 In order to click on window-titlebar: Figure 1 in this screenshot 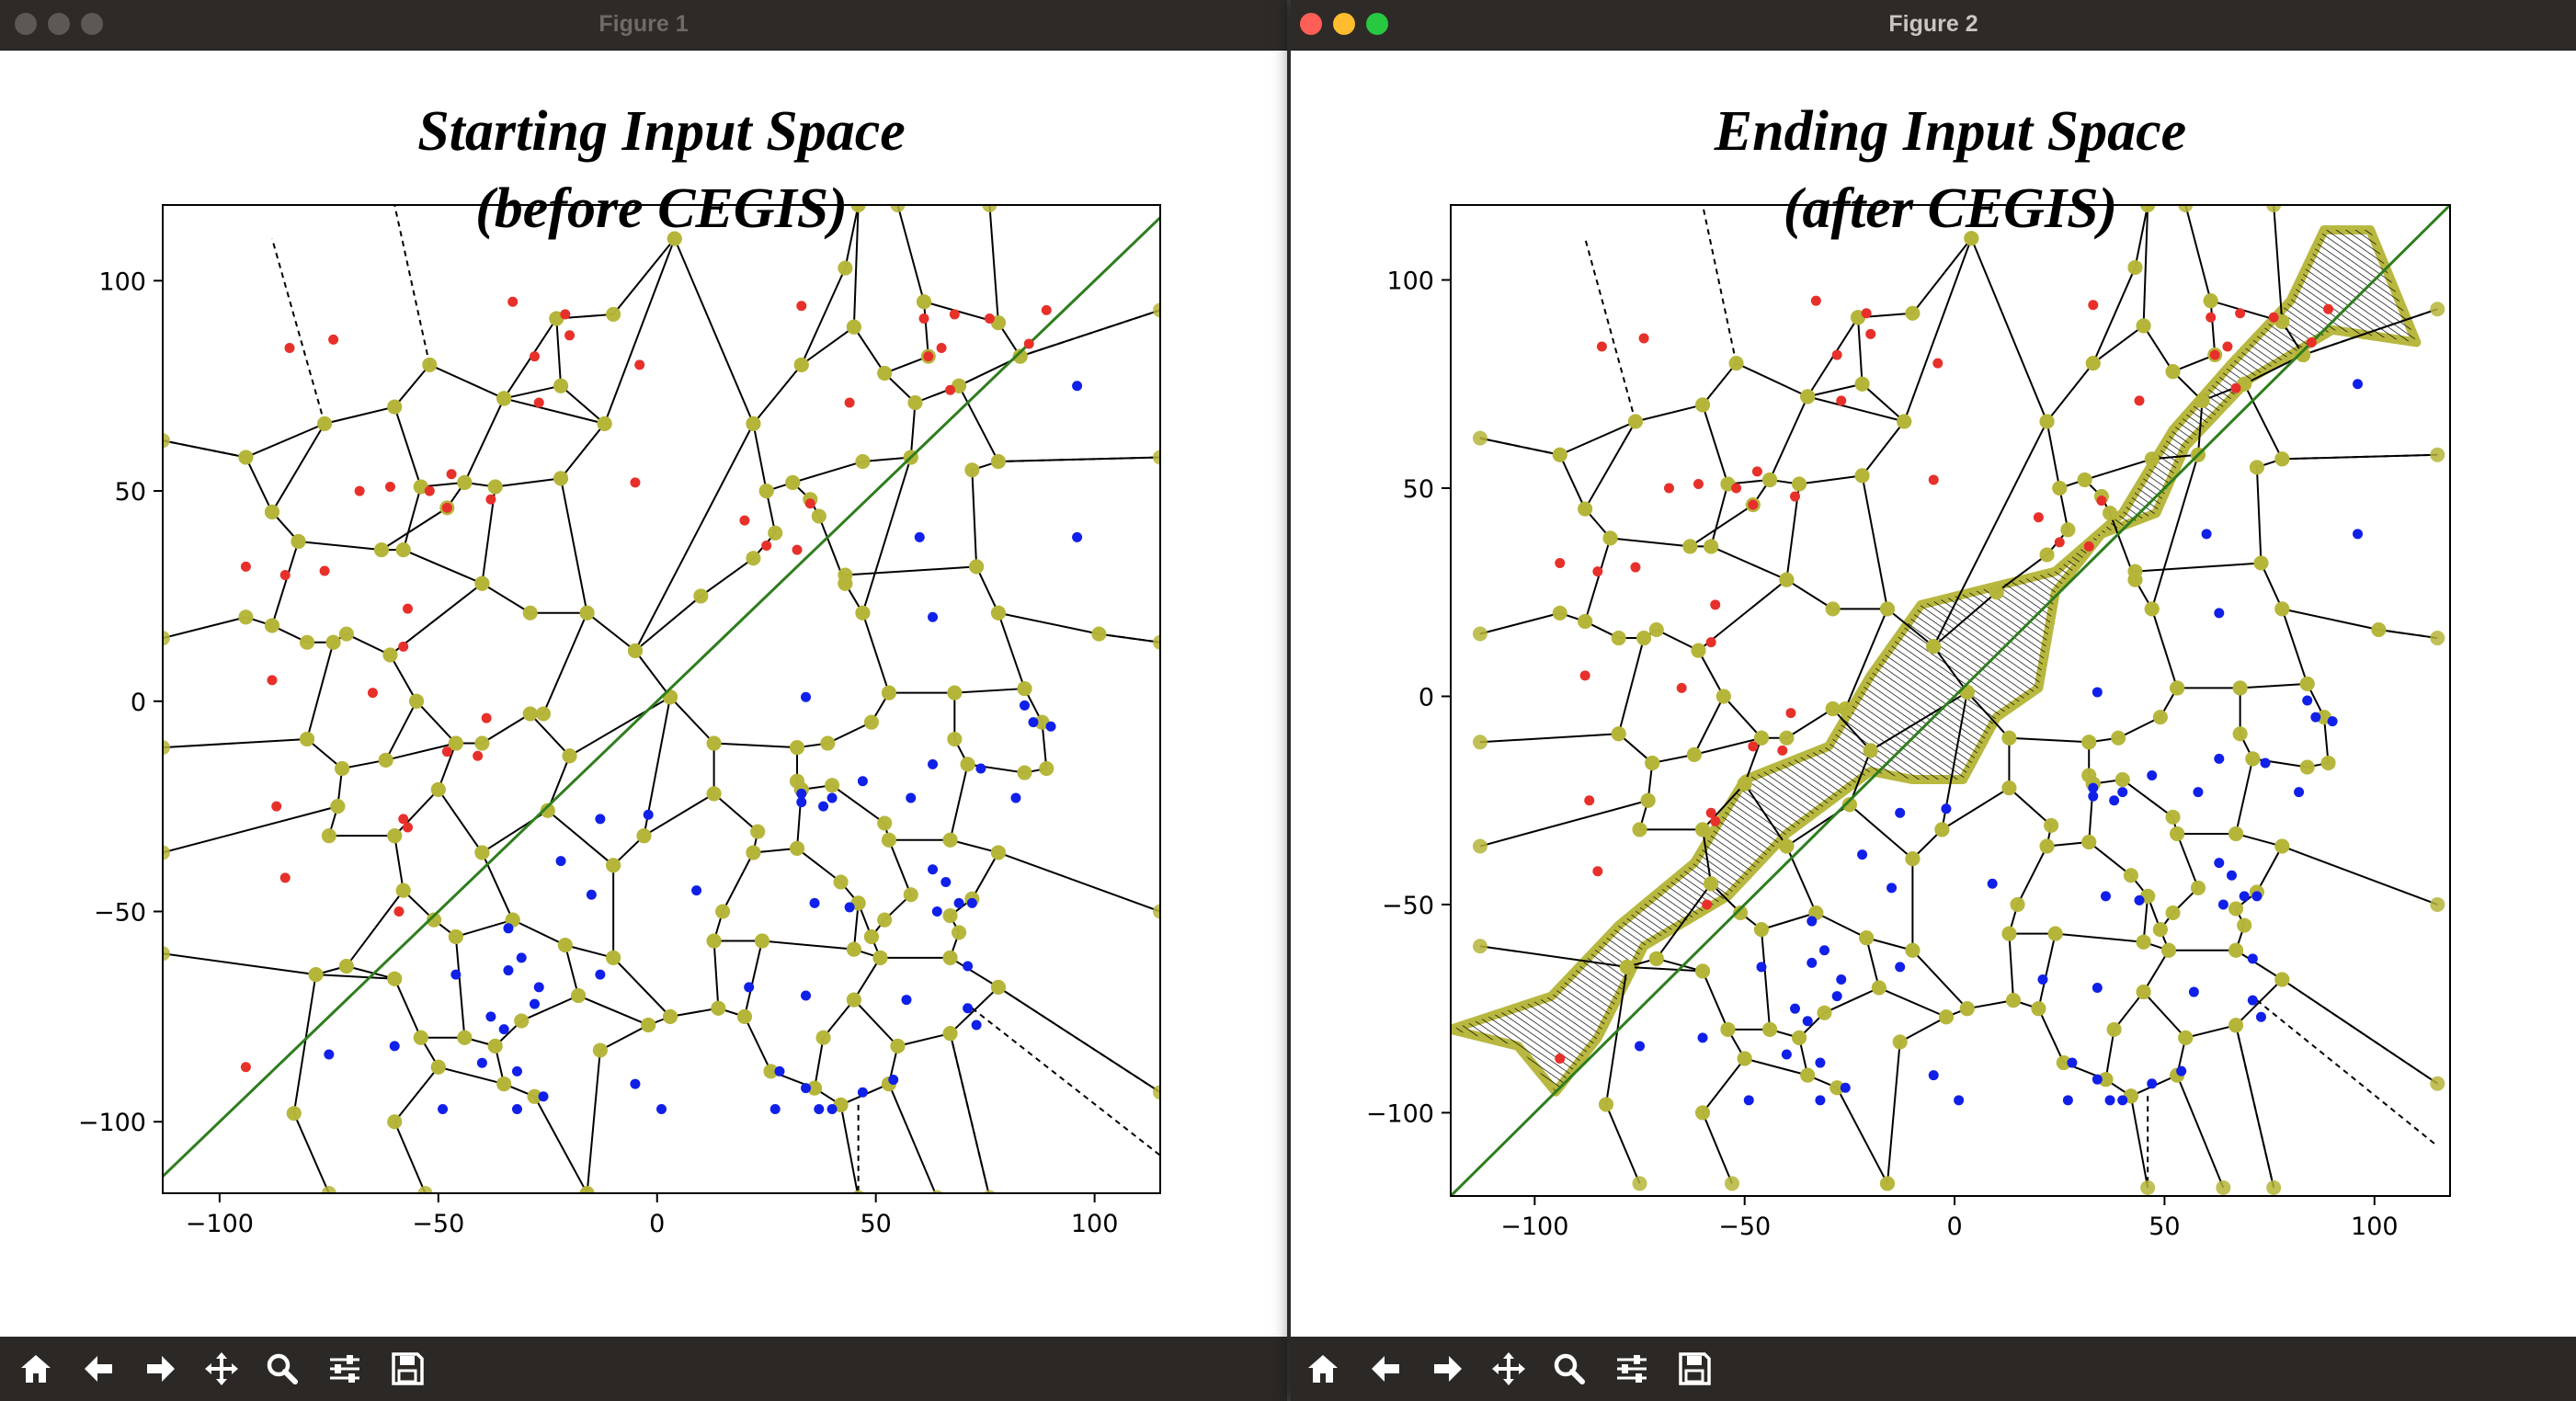, I will do `click(643, 25)`.